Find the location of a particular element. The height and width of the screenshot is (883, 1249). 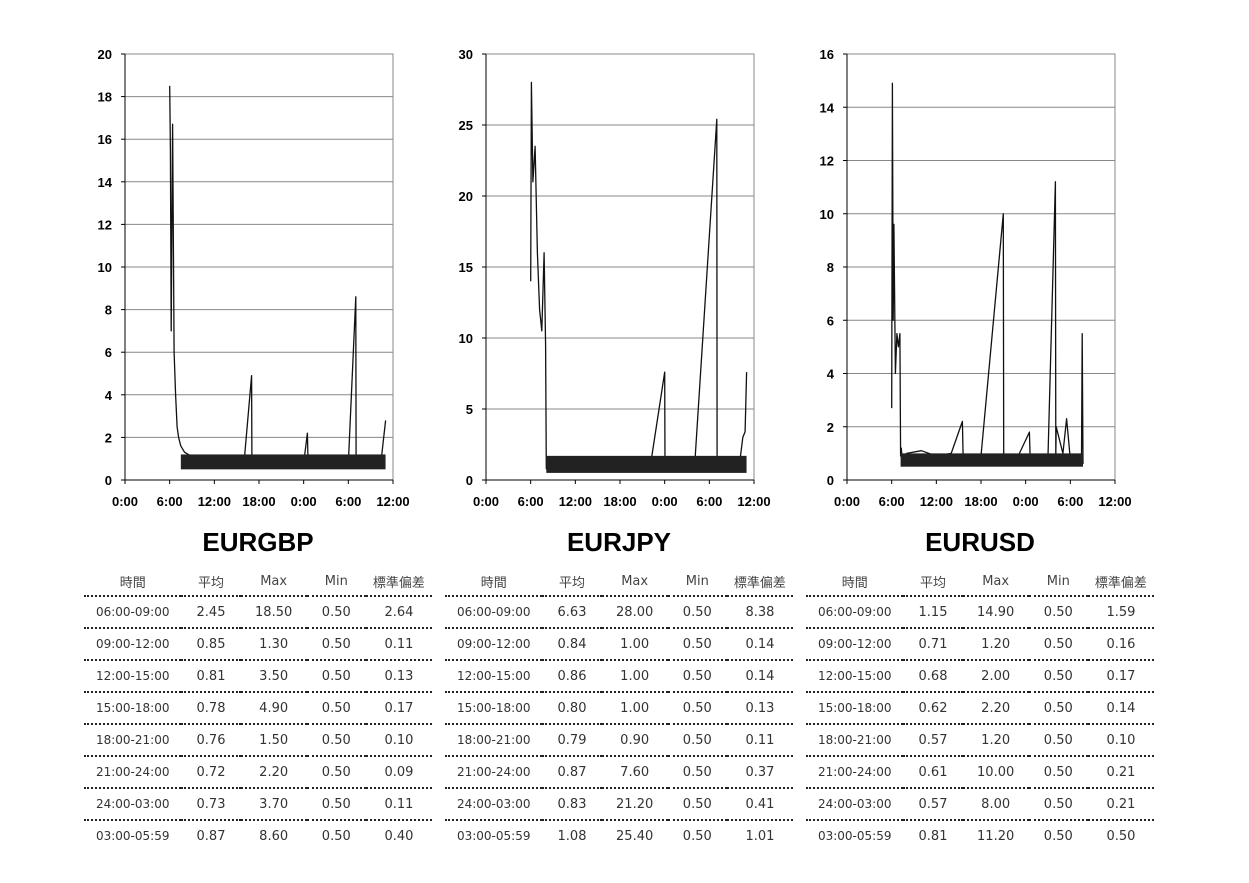

table-row: 24:00-03:00 0.73 3.70 0.50 0.11 is located at coordinates (258, 803).